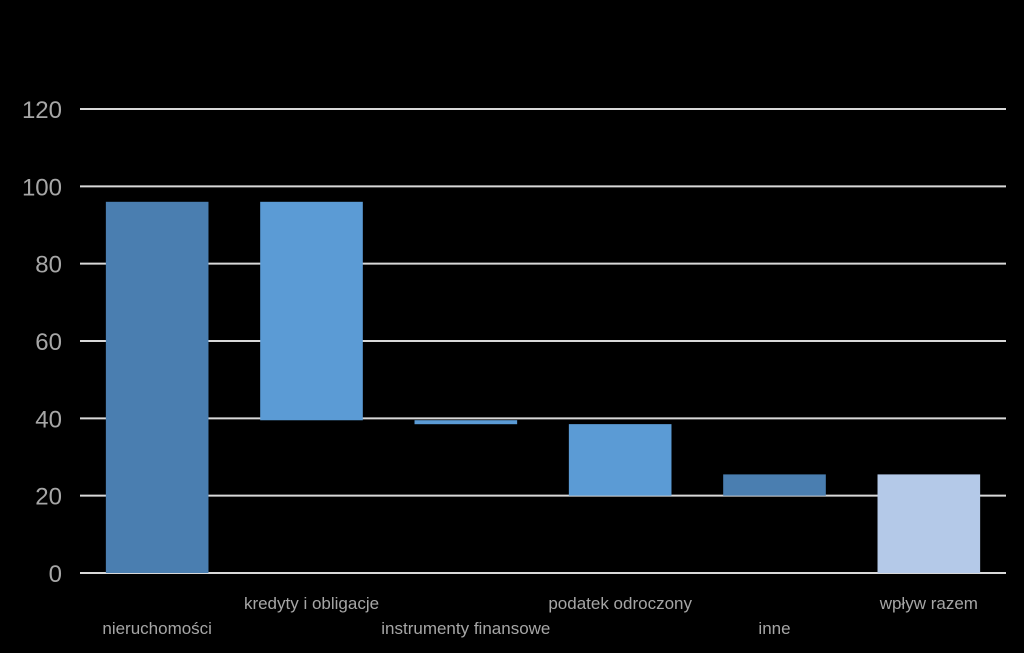  I want to click on y-tick-label: 0, so click(55, 574).